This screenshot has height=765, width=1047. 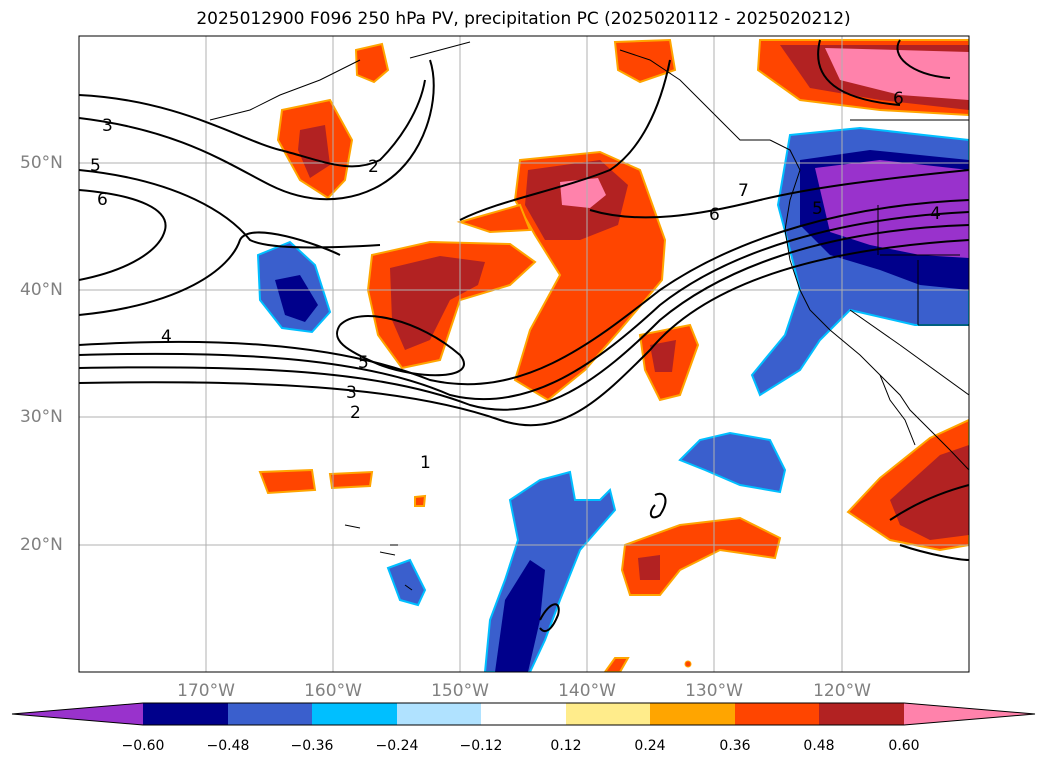 What do you see at coordinates (735, 746) in the screenshot?
I see `colorbar-tick: 0.36` at bounding box center [735, 746].